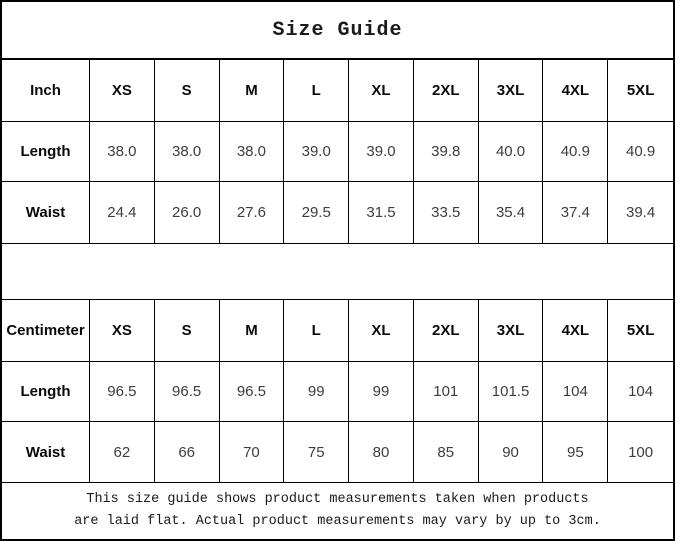 The width and height of the screenshot is (675, 541). I want to click on measurement-cell: 35.4, so click(511, 213).